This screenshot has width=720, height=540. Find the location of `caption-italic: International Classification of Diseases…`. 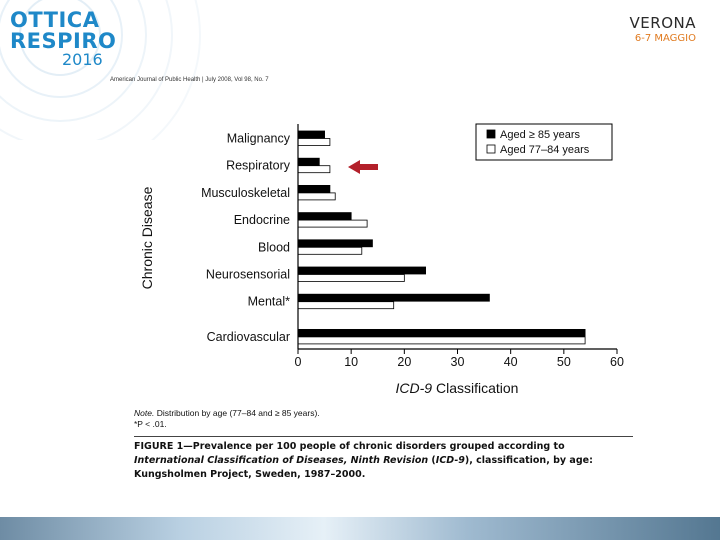

caption-italic: International Classification of Diseases… is located at coordinates (281, 460).